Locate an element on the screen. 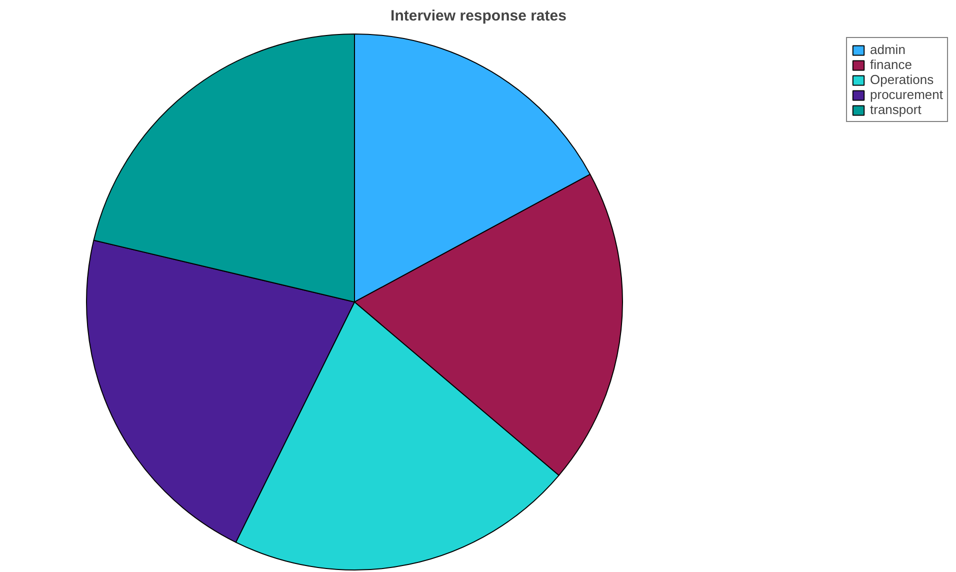  chart-title: Interview response rates is located at coordinates (478, 16).